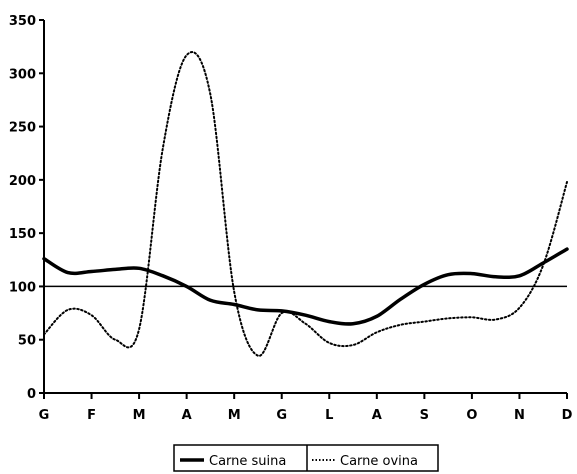 The image size is (577, 474). What do you see at coordinates (22, 128) in the screenshot?
I see `y-tick-label: 250` at bounding box center [22, 128].